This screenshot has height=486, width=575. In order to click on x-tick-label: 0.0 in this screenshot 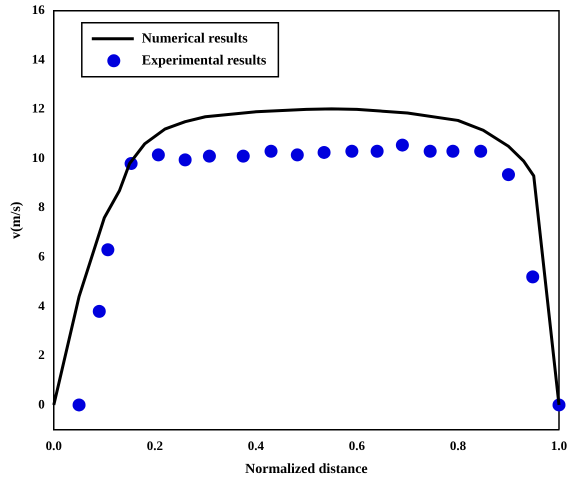, I will do `click(54, 445)`.